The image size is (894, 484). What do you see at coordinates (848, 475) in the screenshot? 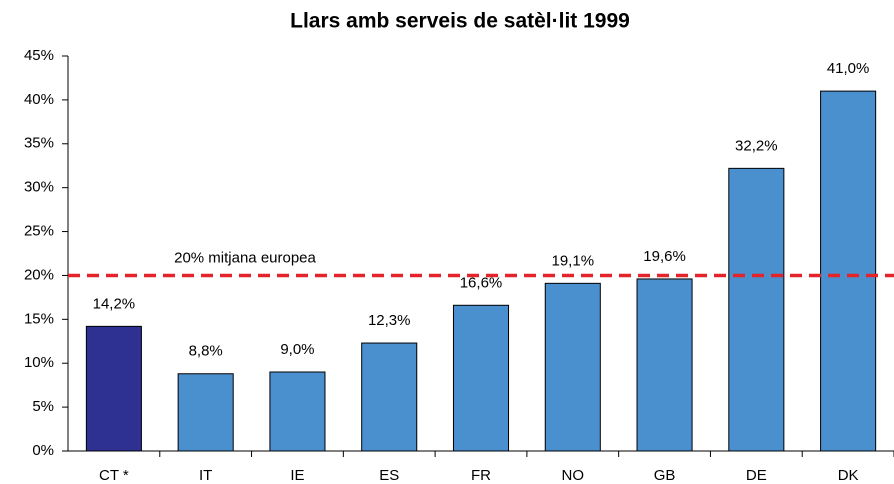
I see `x-tick-label: DK` at bounding box center [848, 475].